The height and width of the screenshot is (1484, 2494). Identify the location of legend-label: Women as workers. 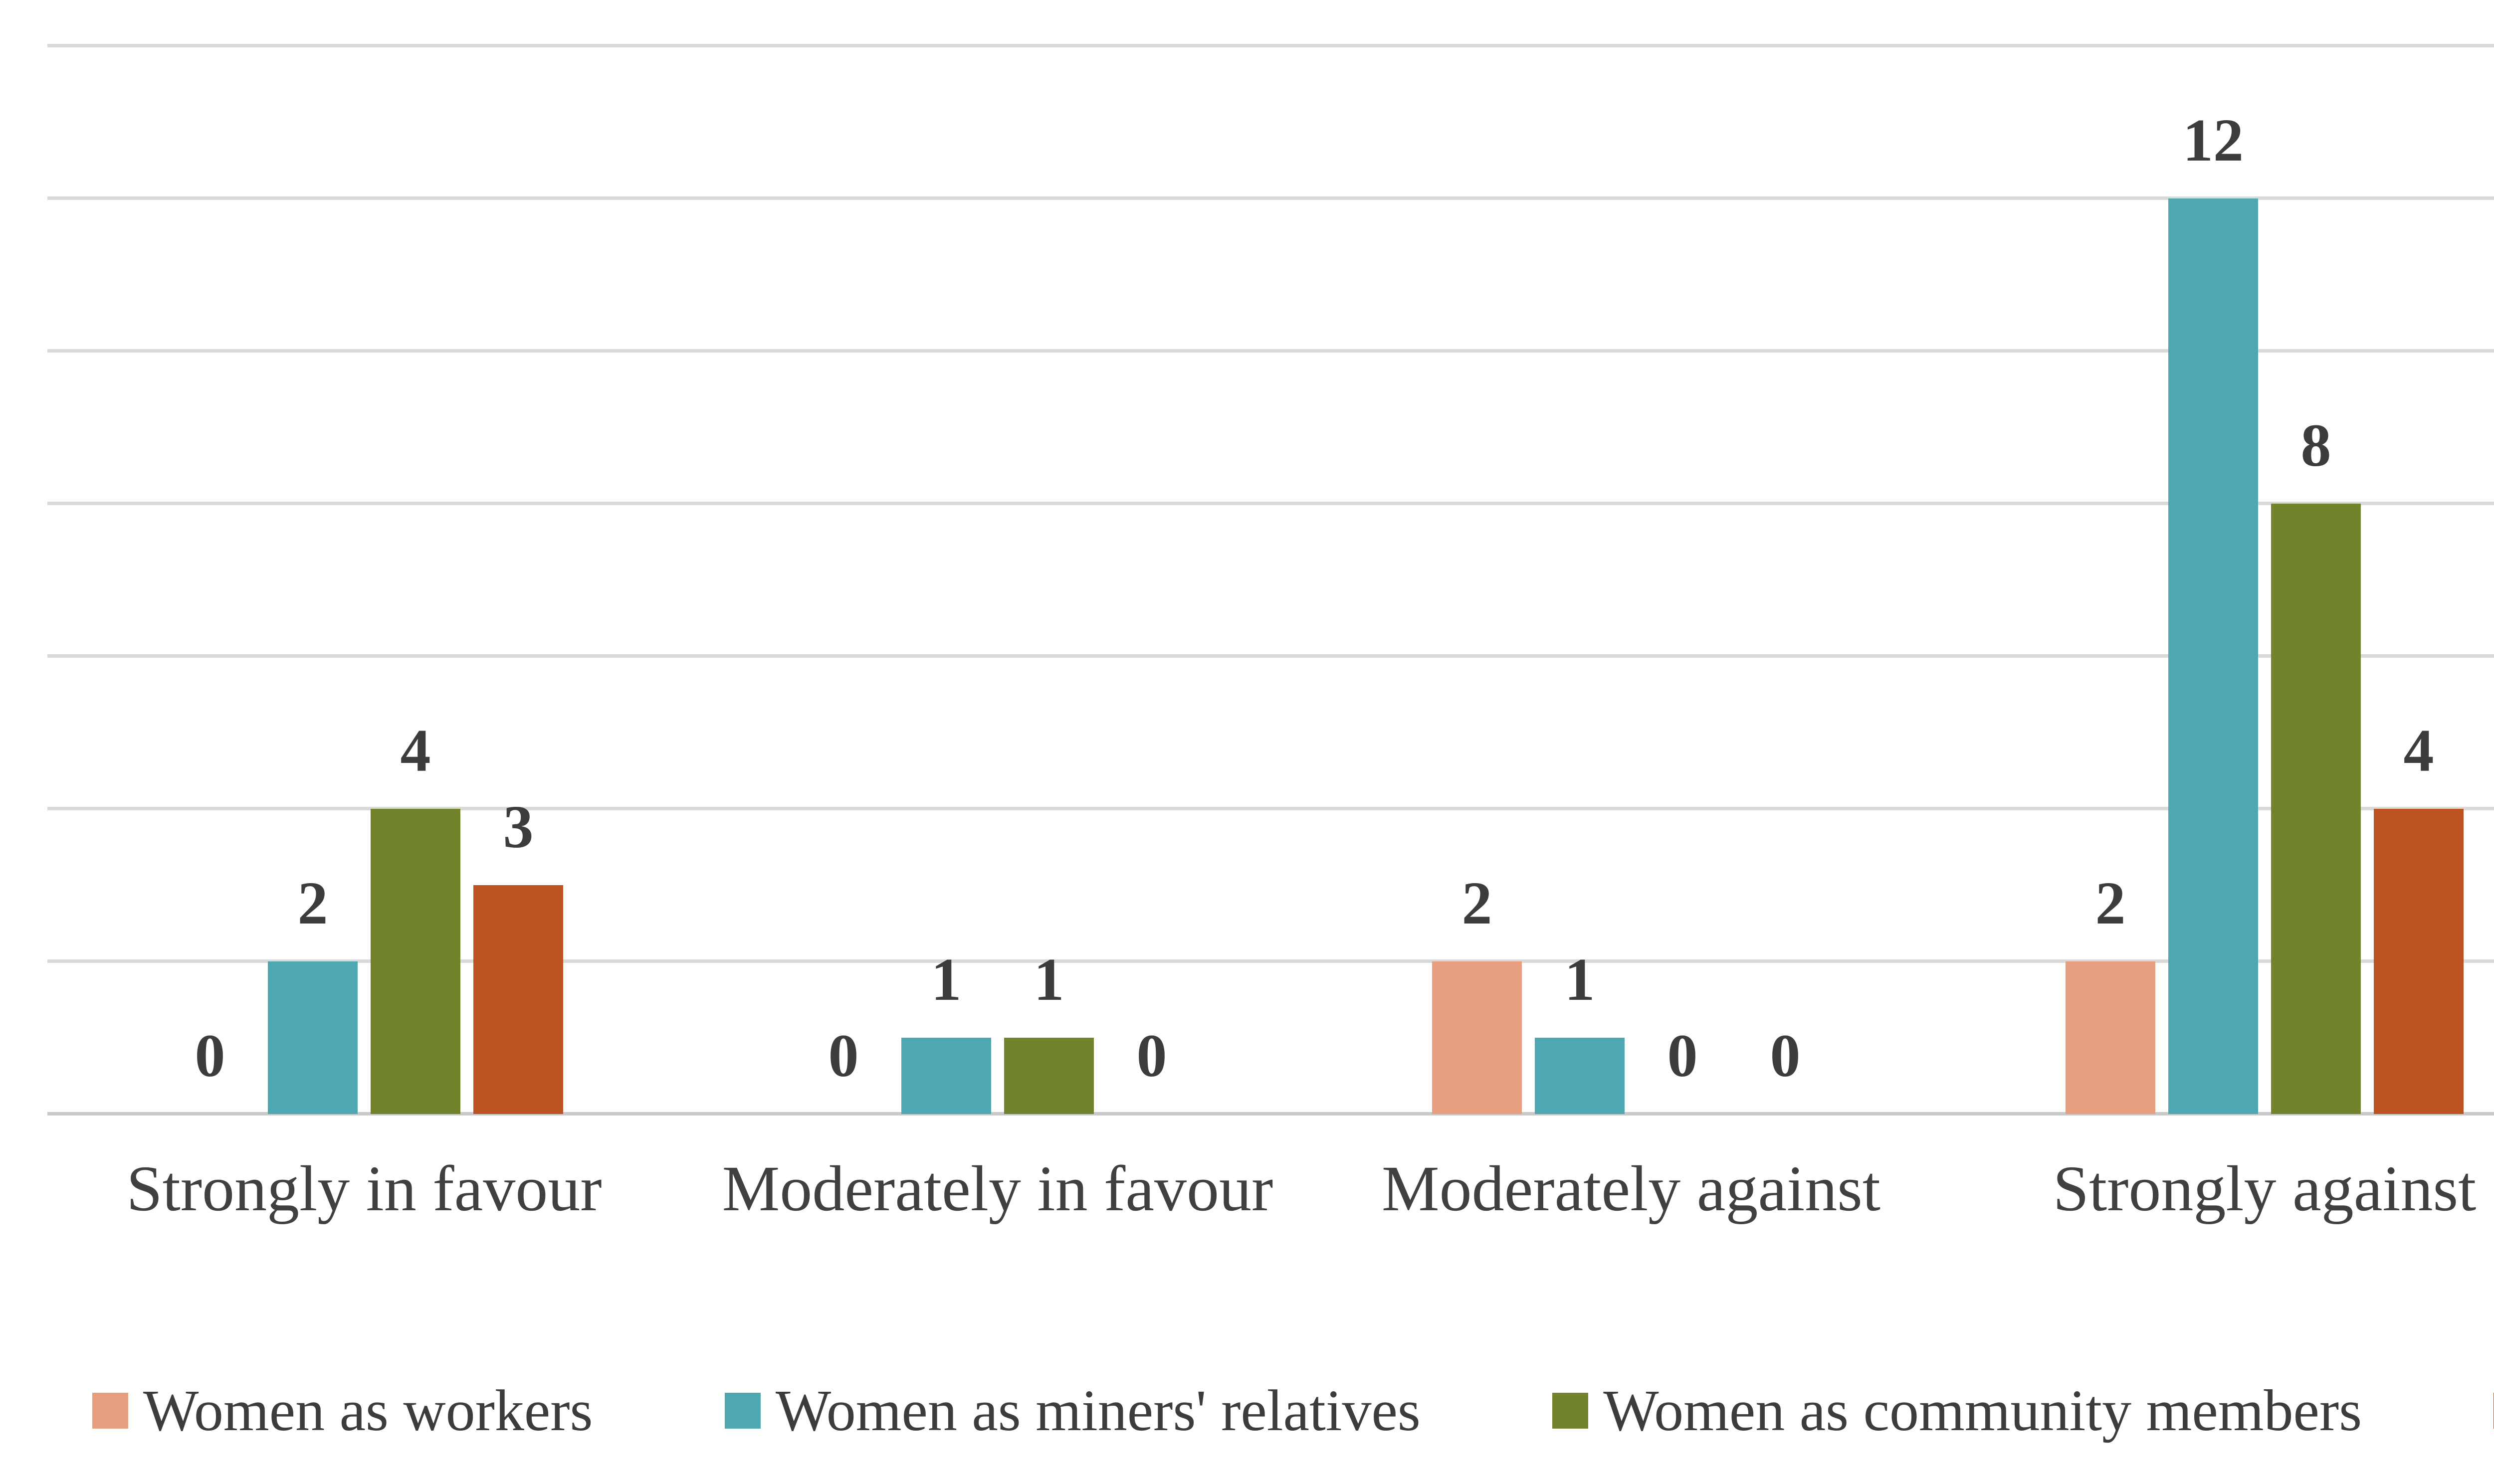
(368, 1410).